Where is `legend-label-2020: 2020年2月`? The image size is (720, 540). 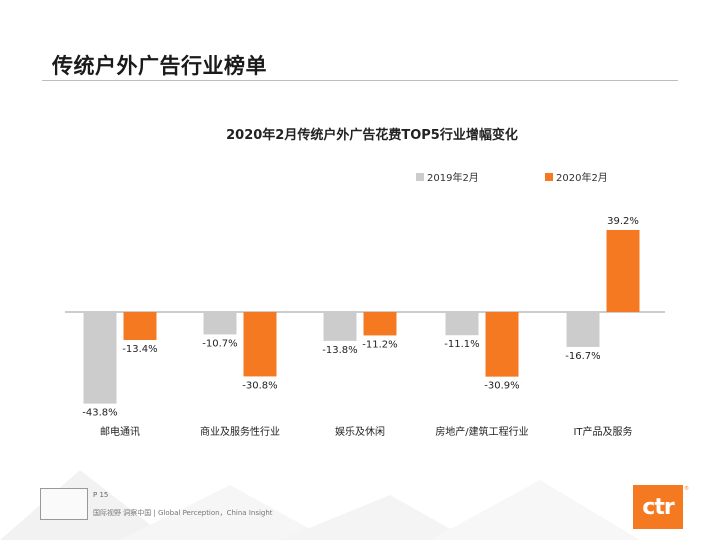
legend-label-2020: 2020年2月 is located at coordinates (582, 177).